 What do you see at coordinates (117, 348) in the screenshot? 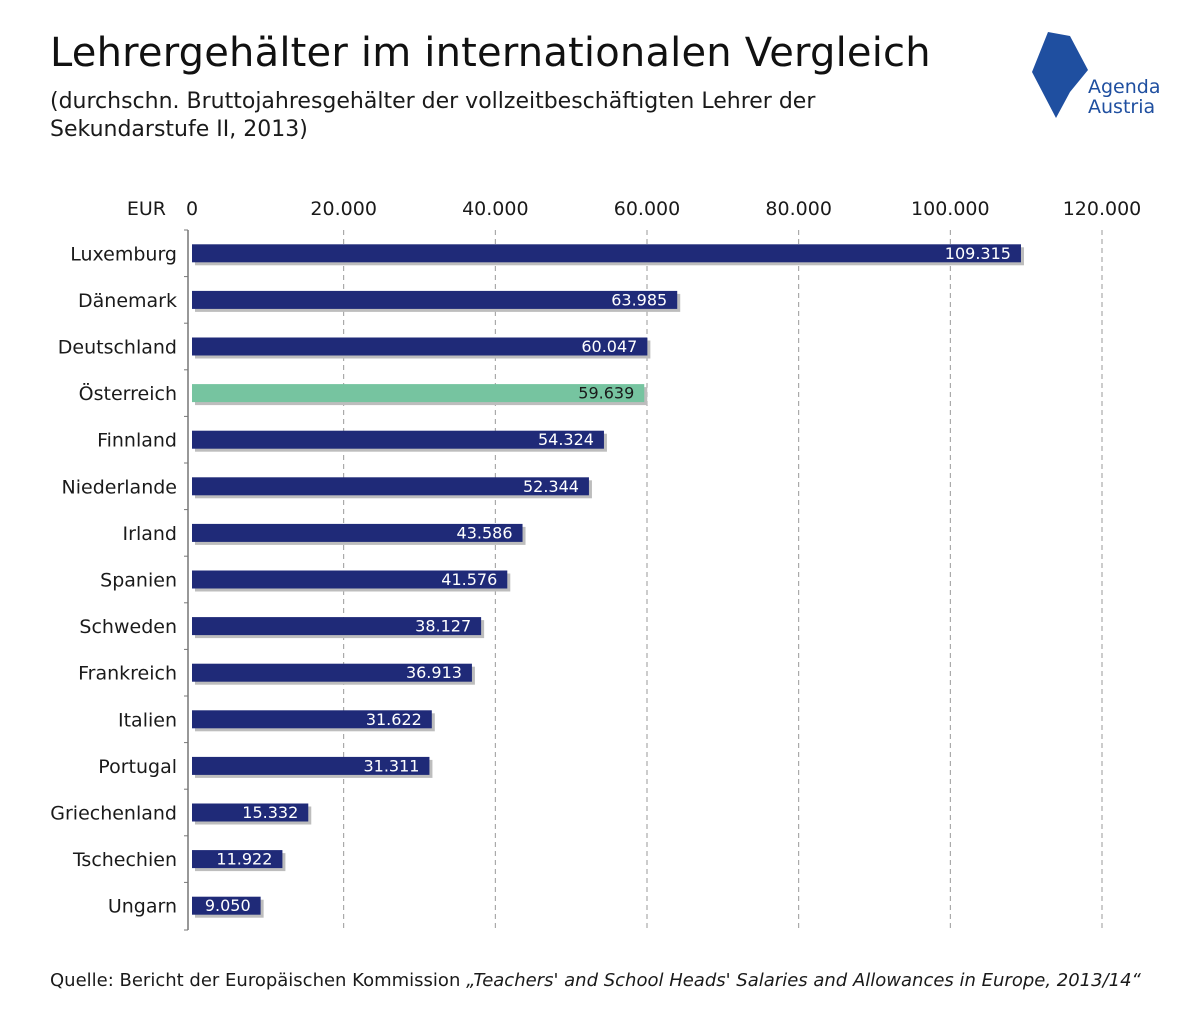
I see `category-label: Deutschland` at bounding box center [117, 348].